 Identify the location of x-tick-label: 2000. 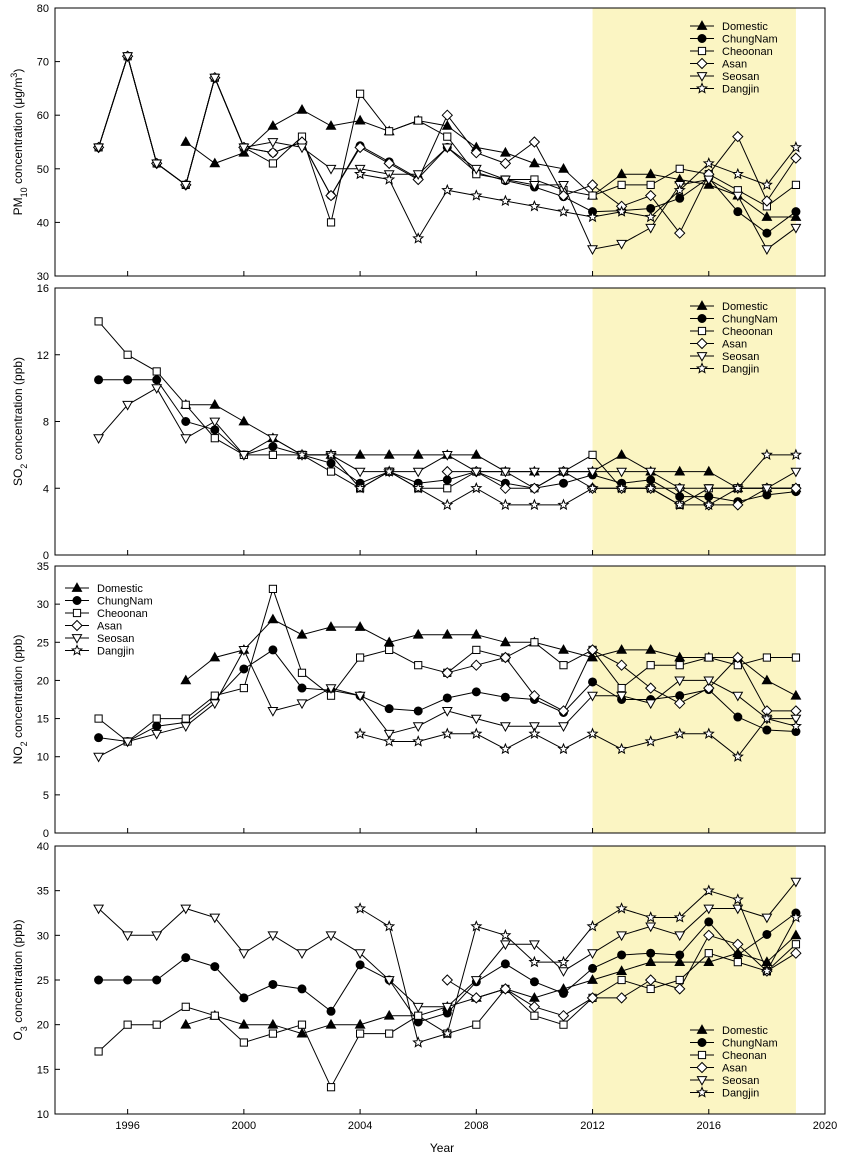
(244, 1126).